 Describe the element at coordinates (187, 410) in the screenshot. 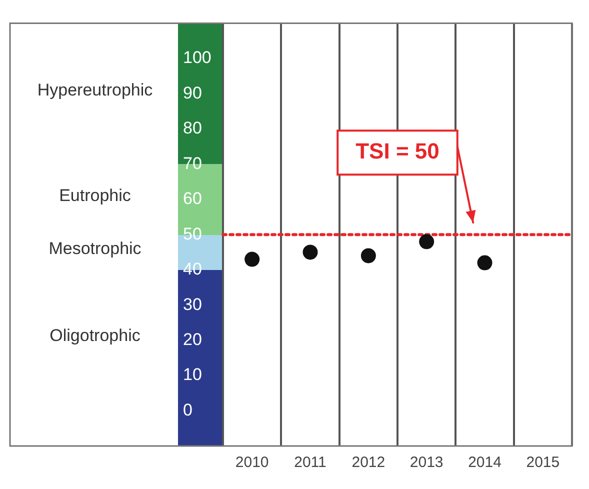

I see `y-tick-label: 0` at that location.